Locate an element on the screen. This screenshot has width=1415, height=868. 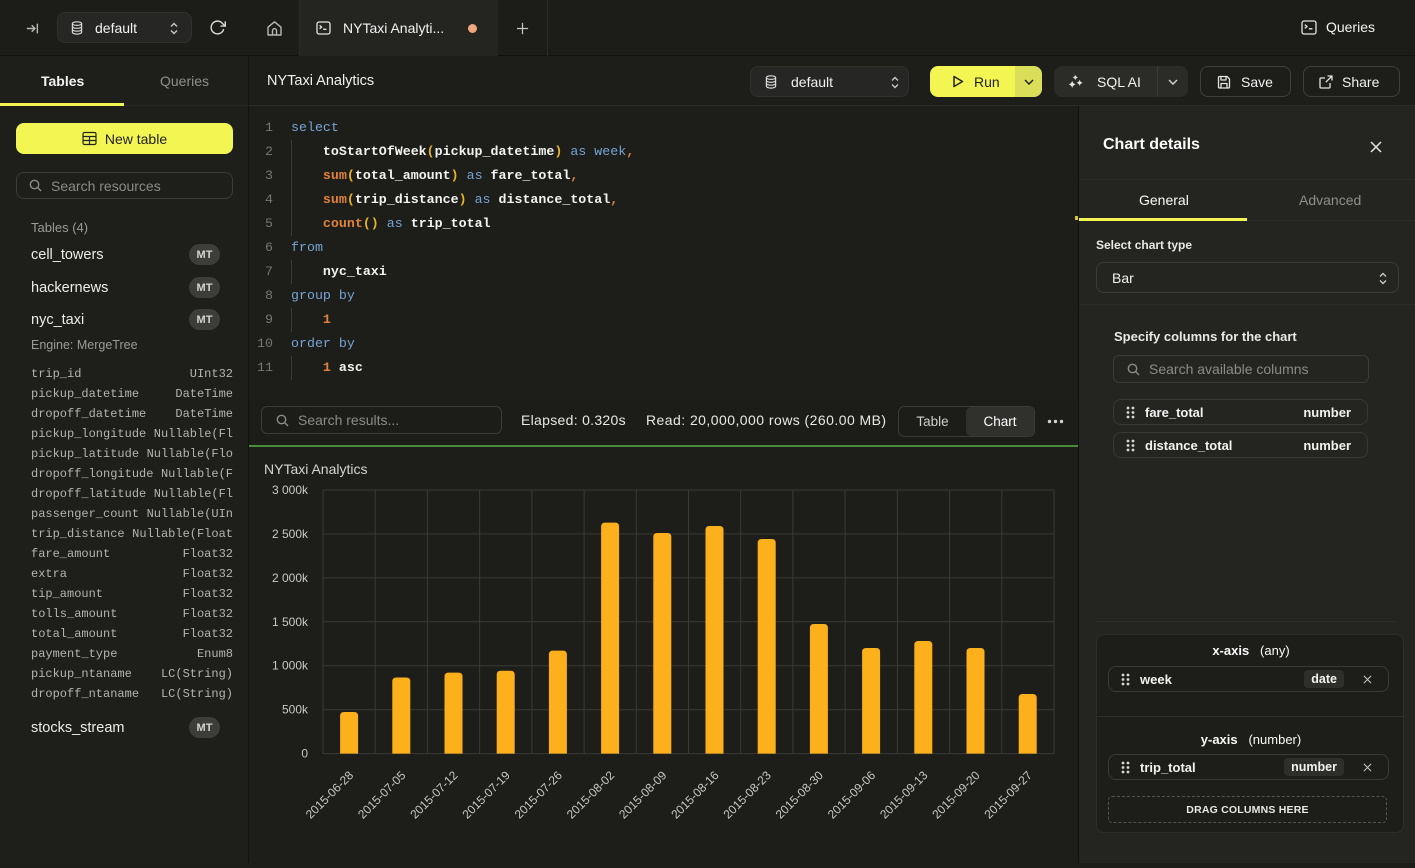
svg-text: 2015-07-05 is located at coordinates (382, 795).